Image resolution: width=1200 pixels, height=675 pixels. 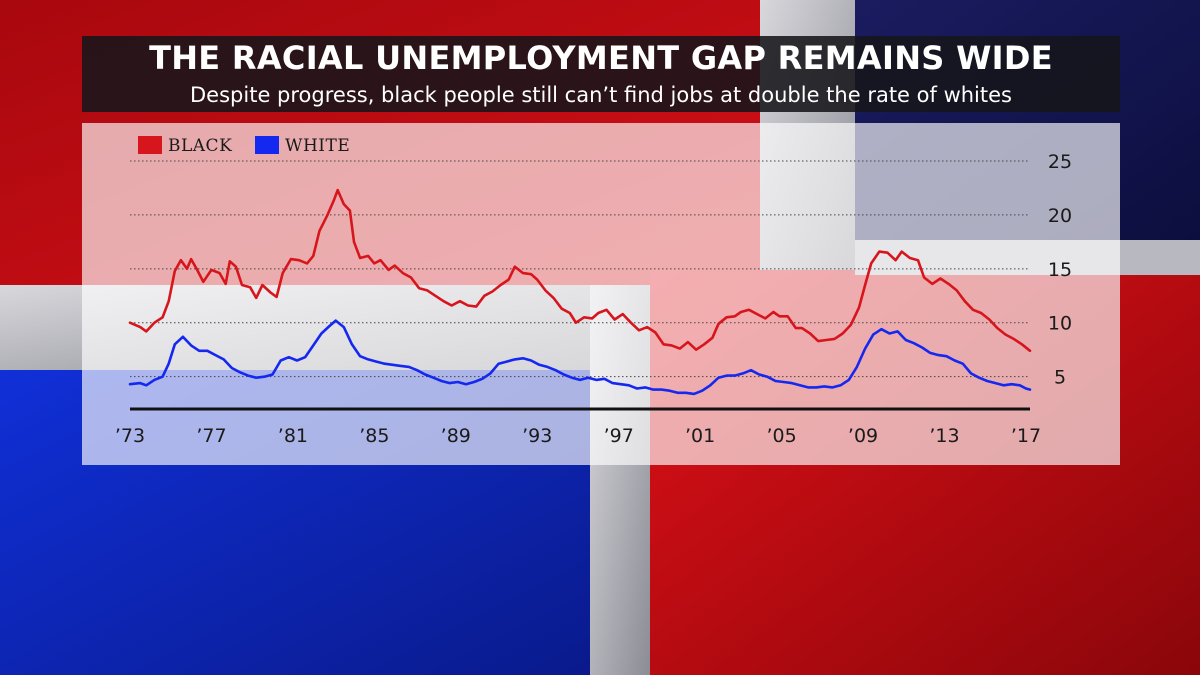 I want to click on x-tick-label: ’01, so click(x=700, y=436).